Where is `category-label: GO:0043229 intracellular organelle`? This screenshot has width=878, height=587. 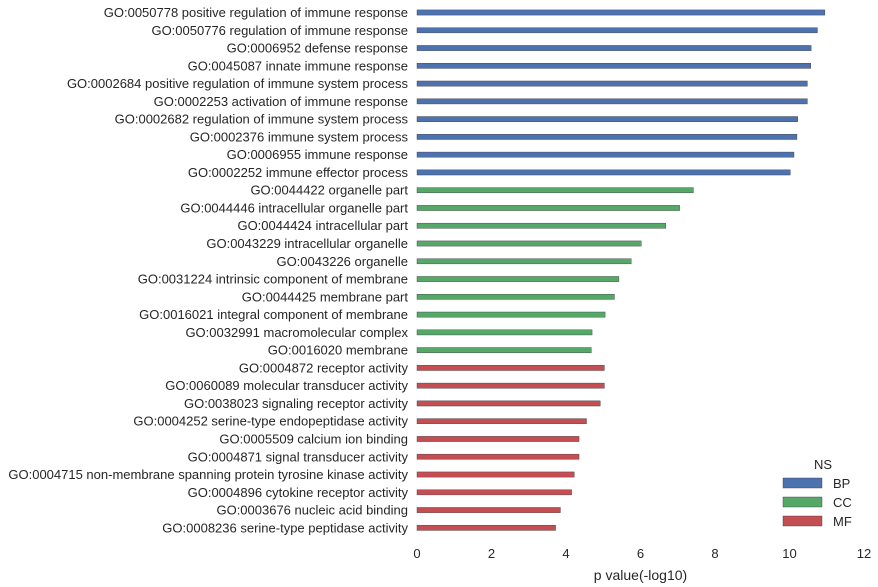 category-label: GO:0043229 intracellular organelle is located at coordinates (307, 243).